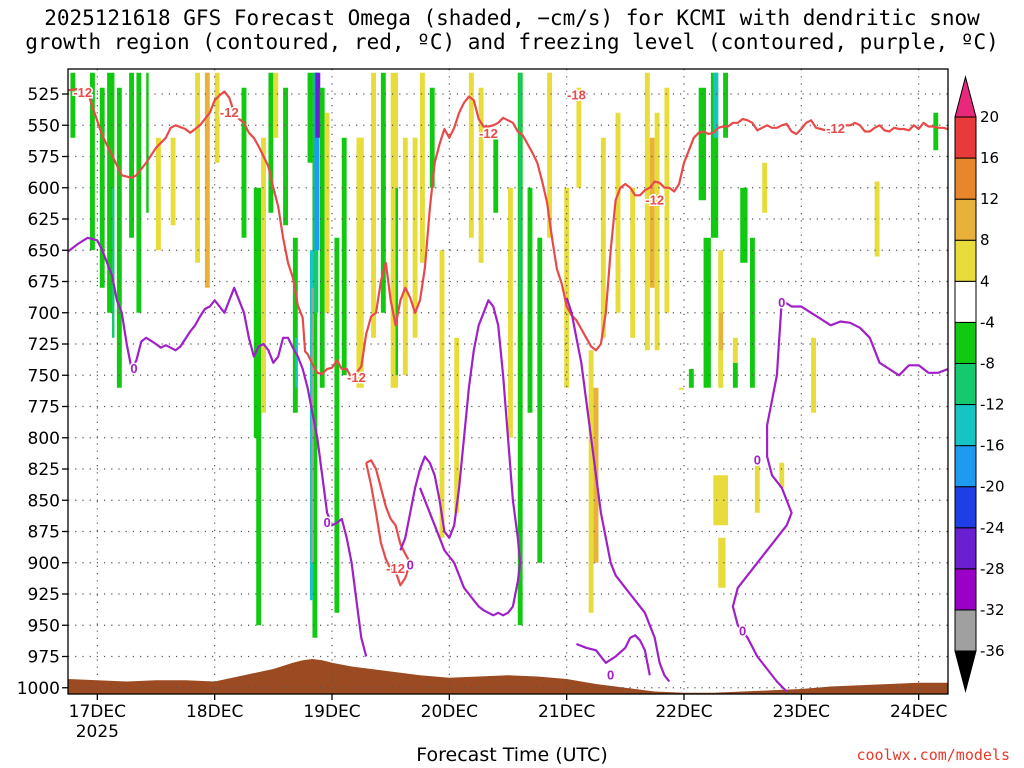  Describe the element at coordinates (44, 220) in the screenshot. I see `y-tick-label: 625` at that location.